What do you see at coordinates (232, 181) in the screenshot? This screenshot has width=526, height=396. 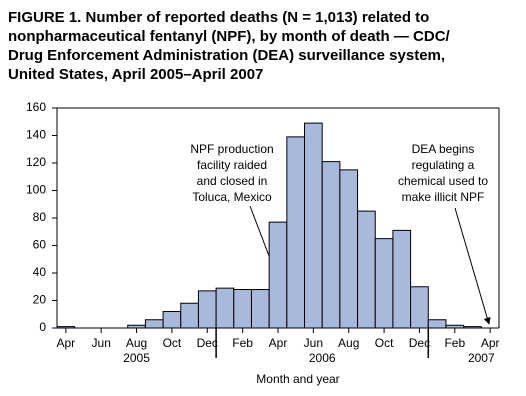 I see `annotation: and closed in` at bounding box center [232, 181].